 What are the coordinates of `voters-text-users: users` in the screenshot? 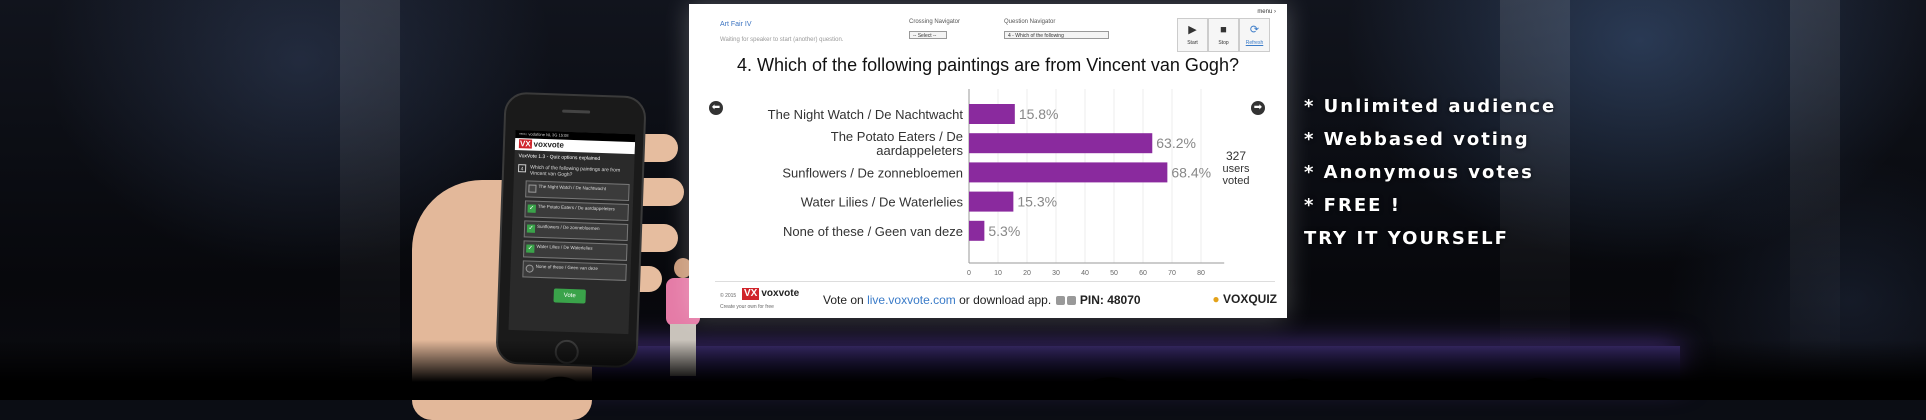 It's located at (1236, 169).